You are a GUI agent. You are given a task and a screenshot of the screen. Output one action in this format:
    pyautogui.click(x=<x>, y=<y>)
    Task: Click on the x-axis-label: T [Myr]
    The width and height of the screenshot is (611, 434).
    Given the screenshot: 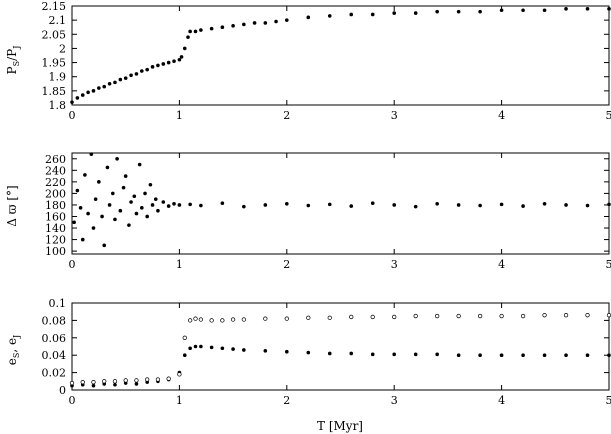 What is the action you would take?
    pyautogui.click(x=340, y=426)
    